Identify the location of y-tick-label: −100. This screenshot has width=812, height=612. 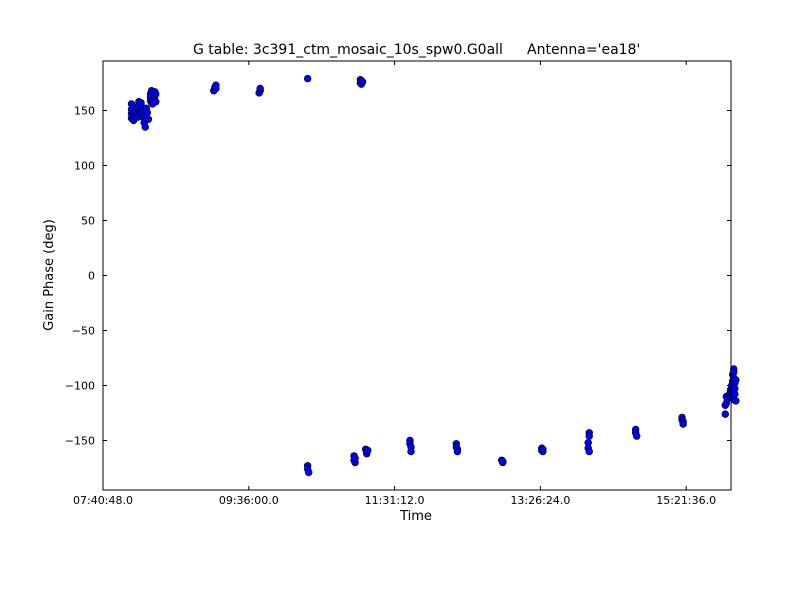
(80, 386).